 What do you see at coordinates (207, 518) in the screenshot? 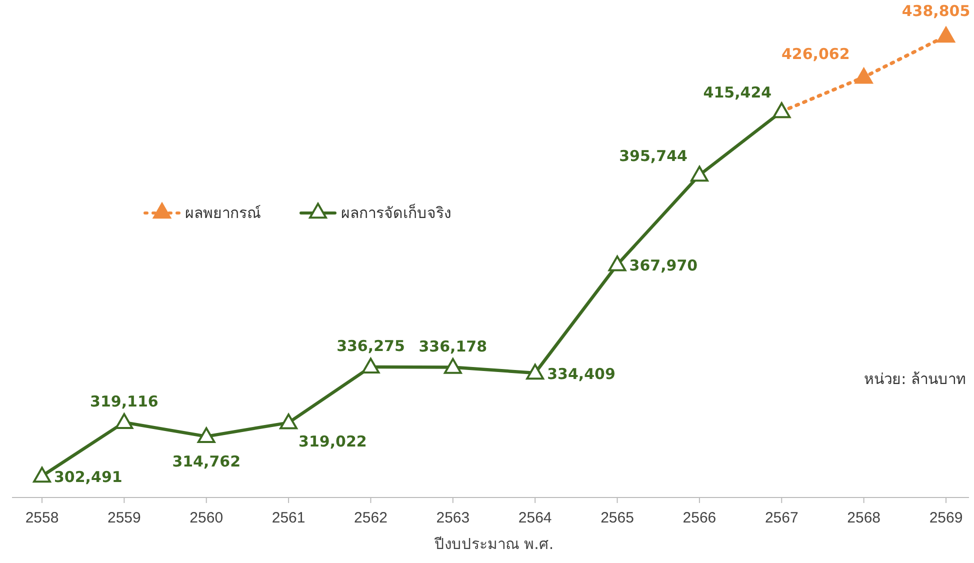
I see `x-tick-label: 2560` at bounding box center [207, 518].